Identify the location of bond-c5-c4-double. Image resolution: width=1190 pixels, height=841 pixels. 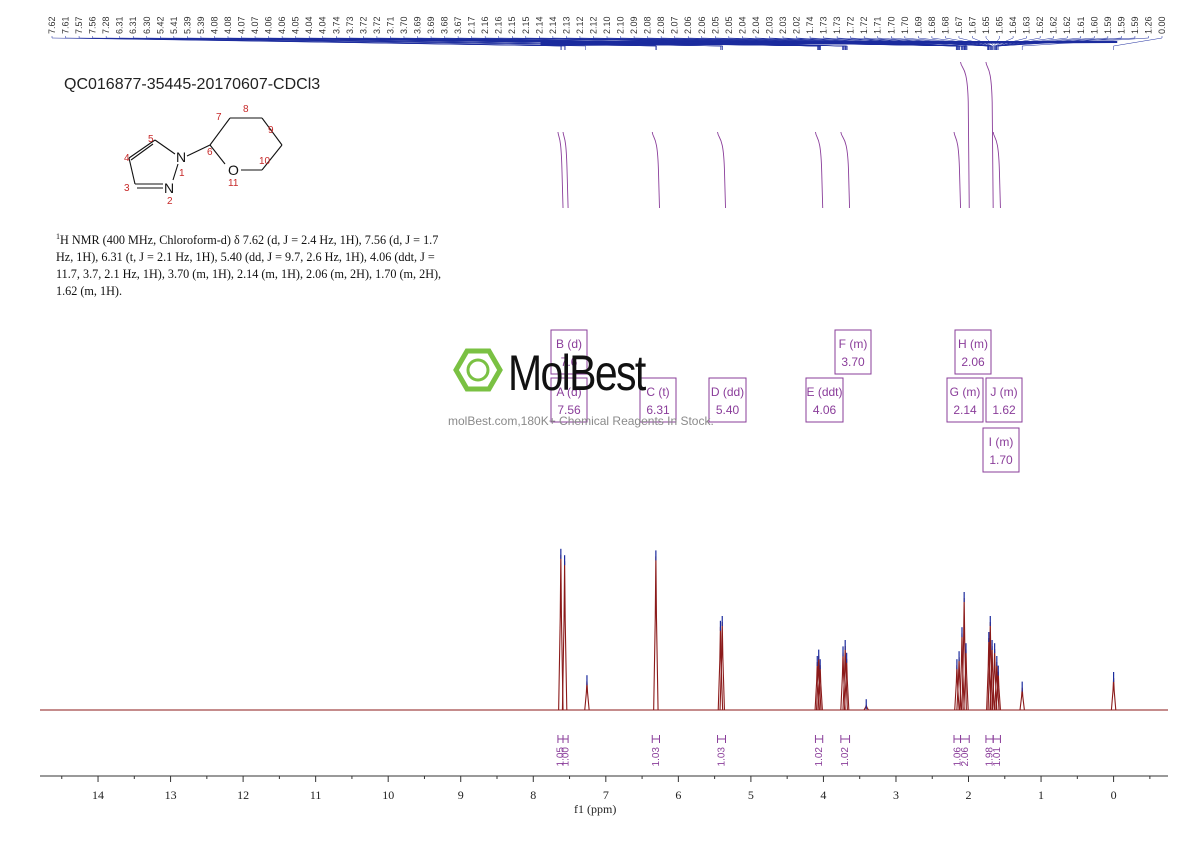
(142, 152).